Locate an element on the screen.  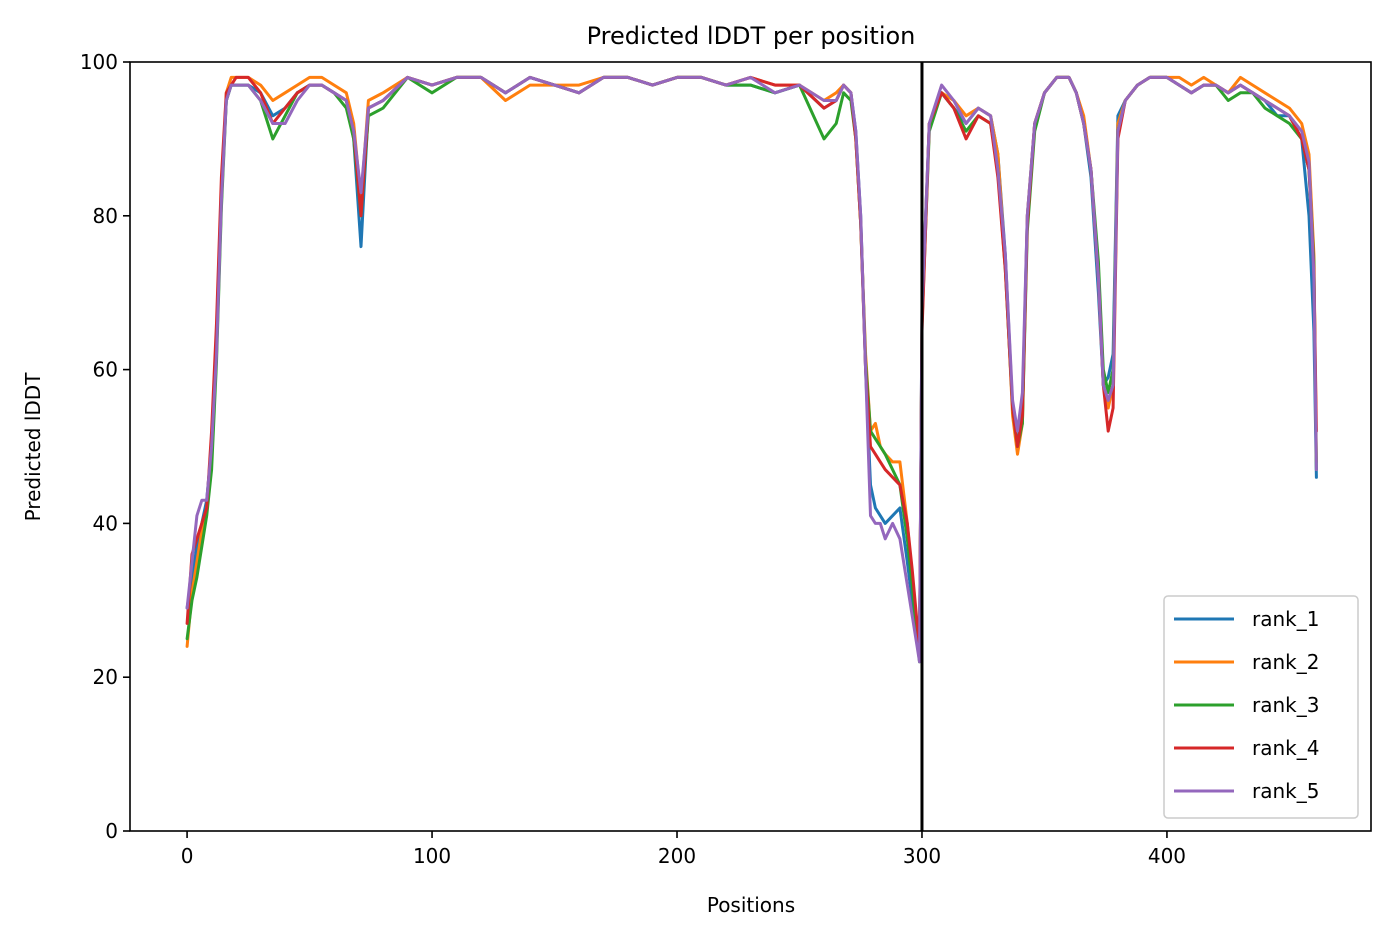
x-tick-label: 200 is located at coordinates (677, 856).